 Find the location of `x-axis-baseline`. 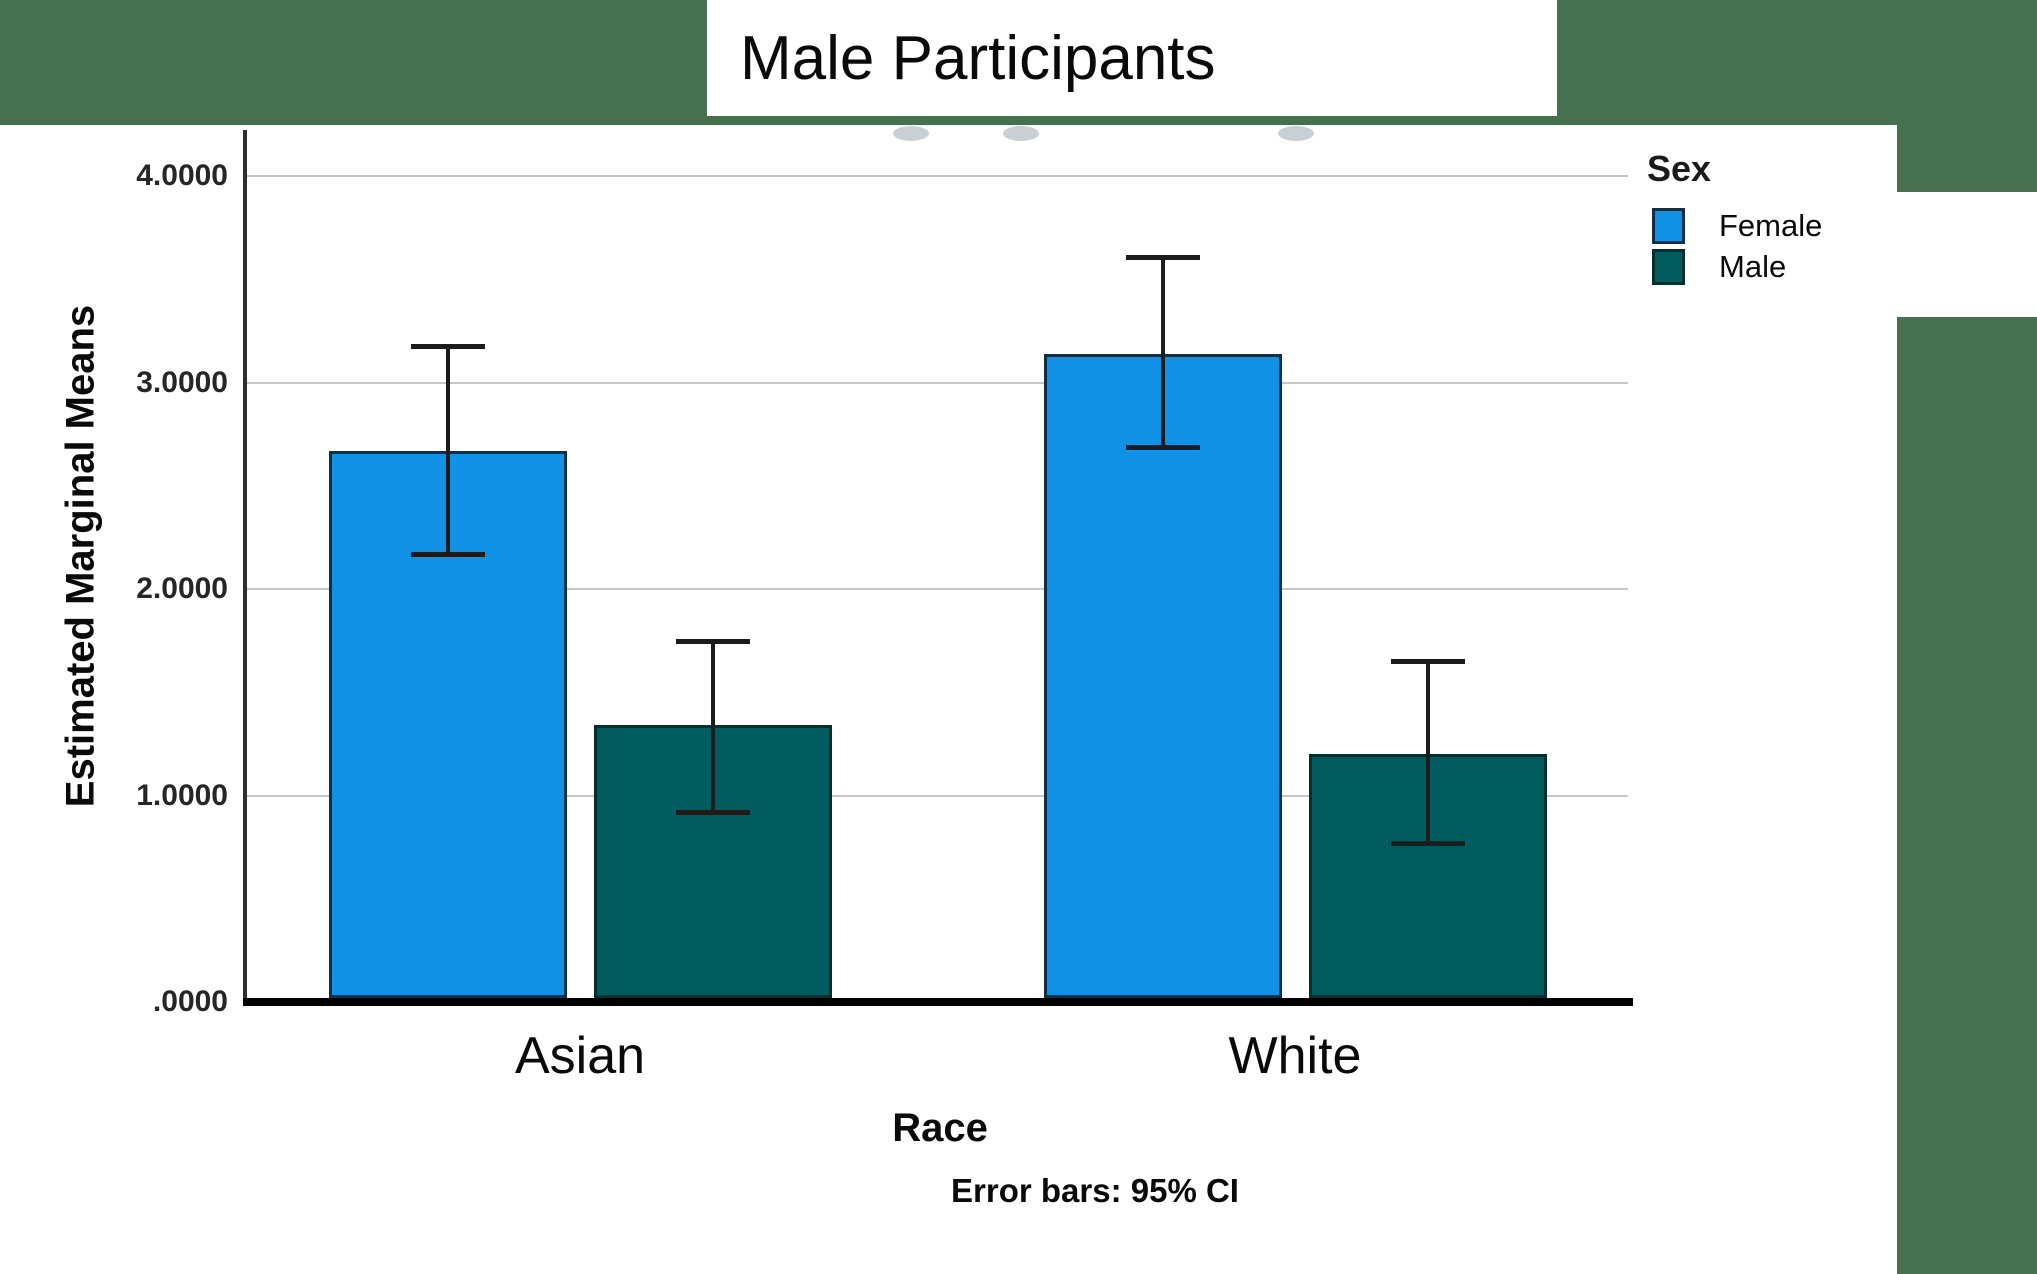

x-axis-baseline is located at coordinates (938, 1002).